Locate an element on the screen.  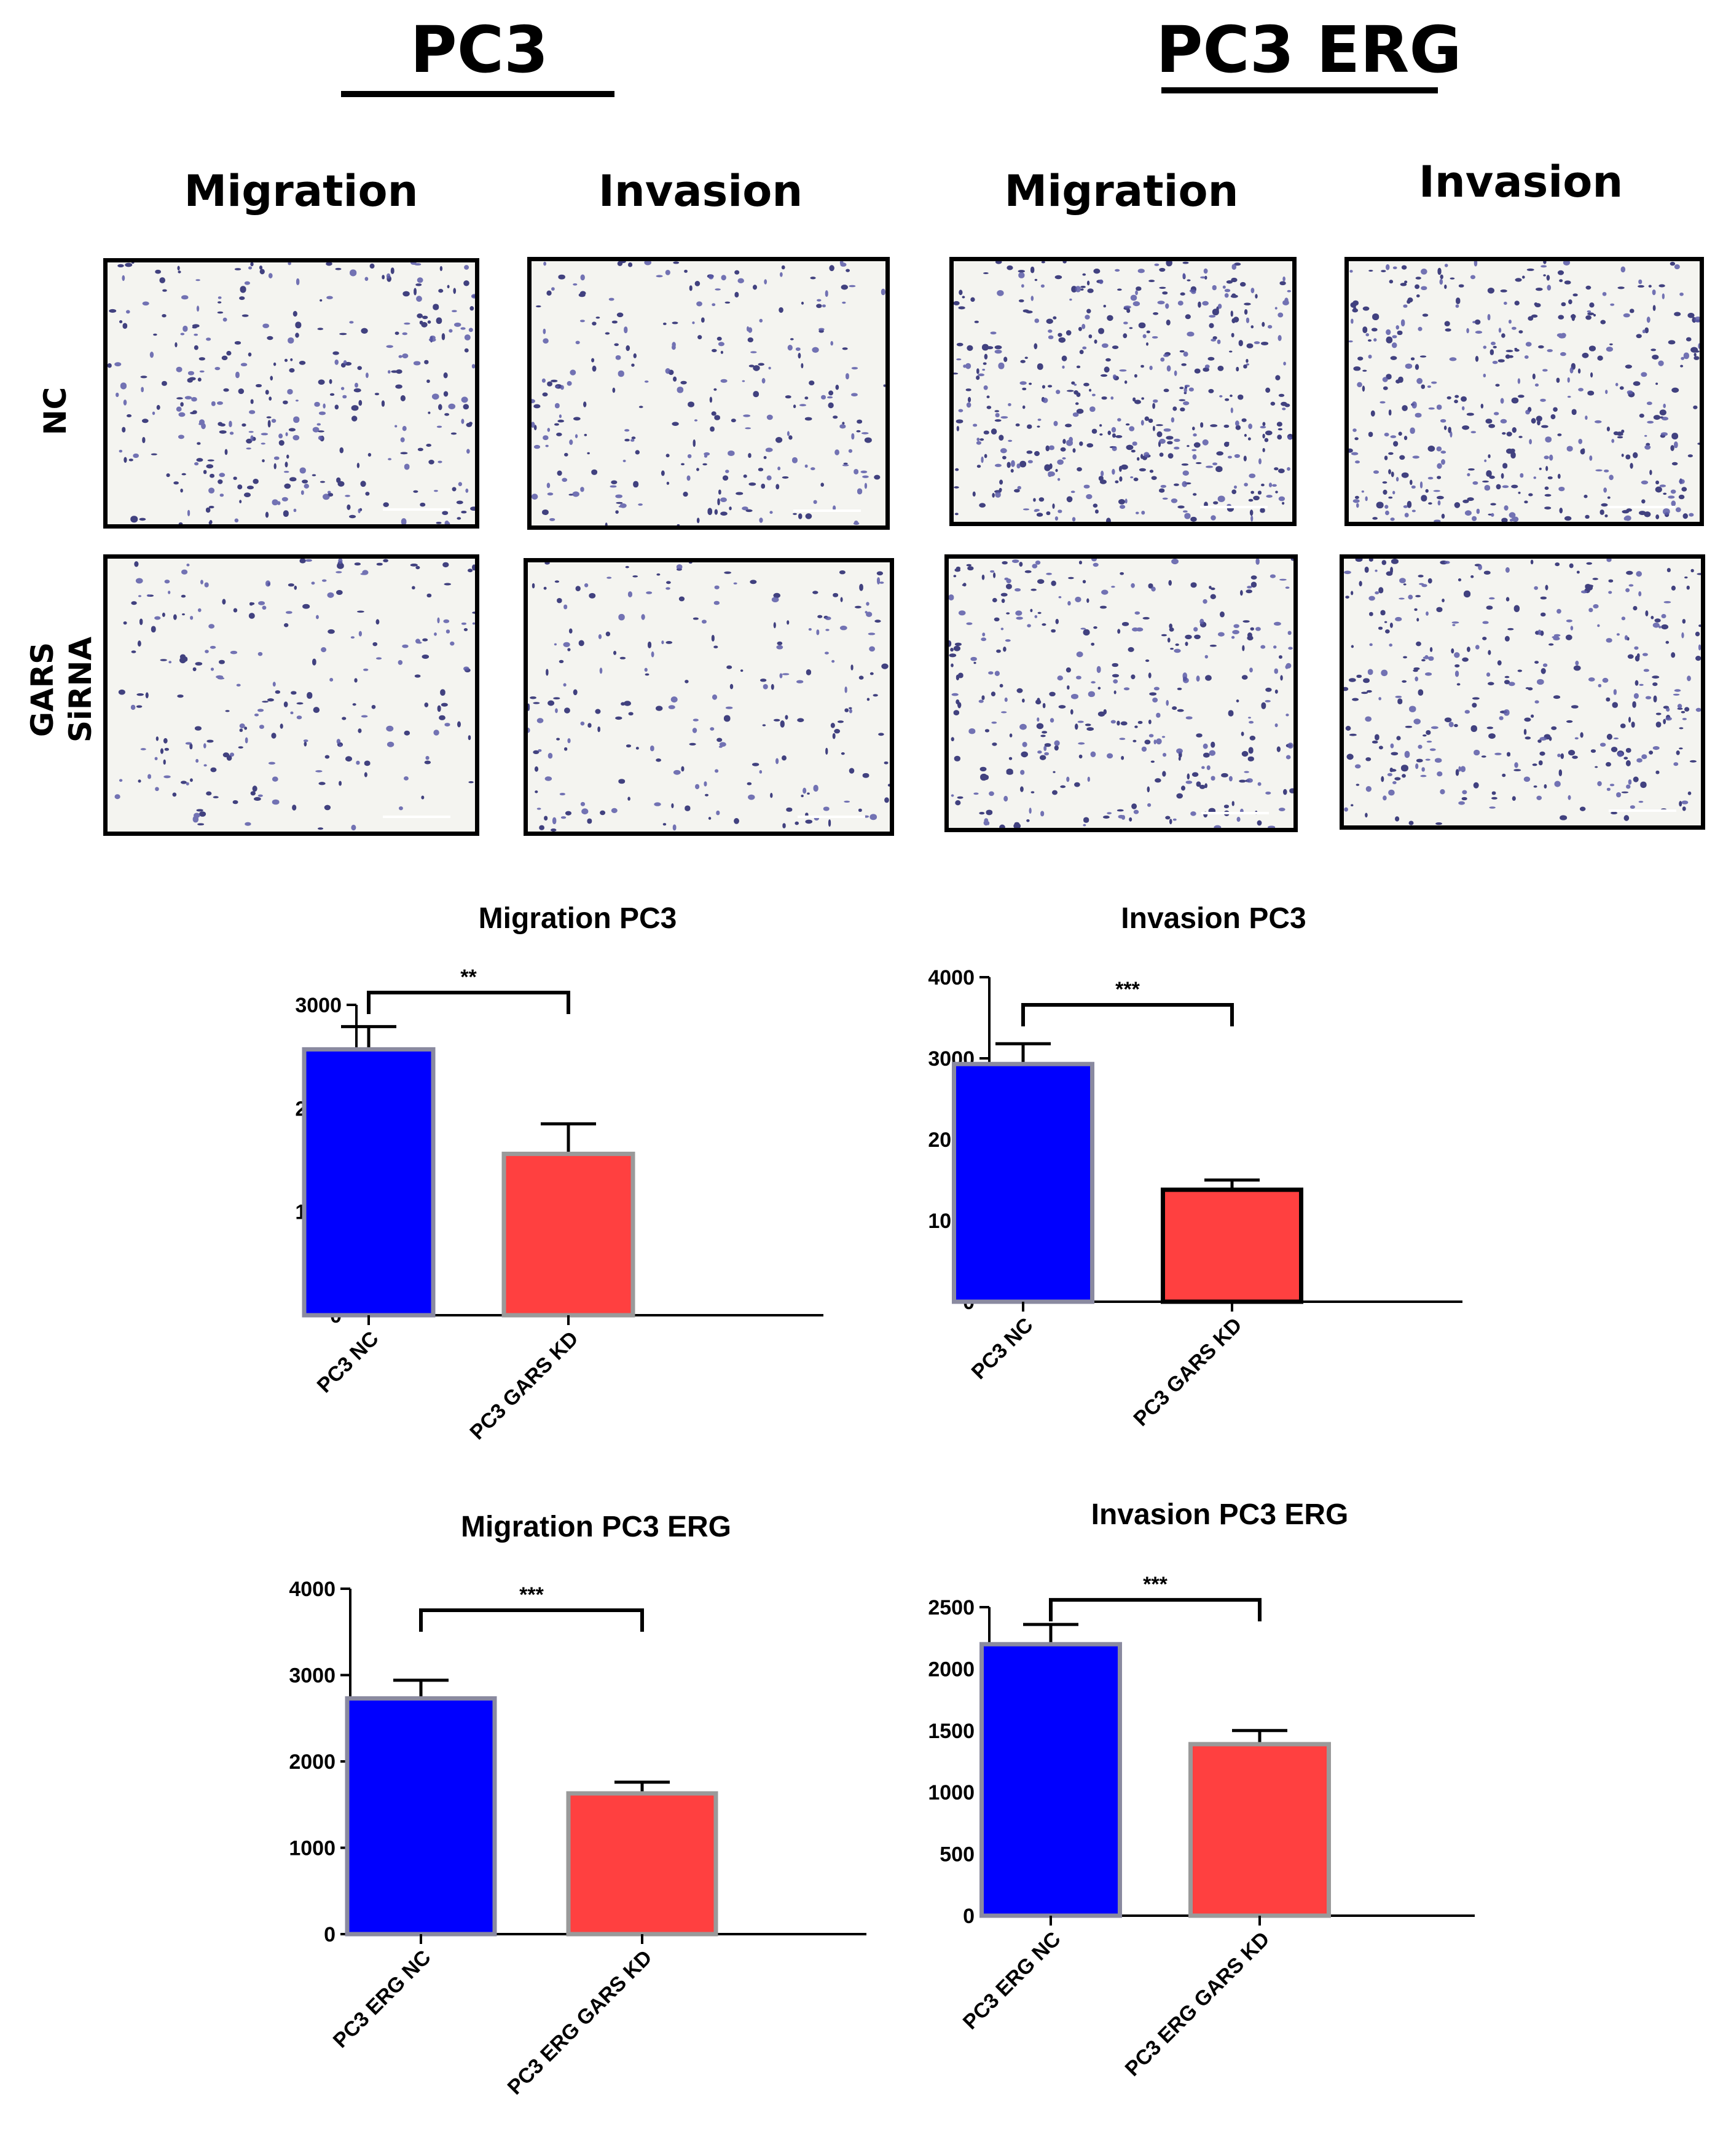
micrograph-pc3-nc-invasion is located at coordinates (708, 394).